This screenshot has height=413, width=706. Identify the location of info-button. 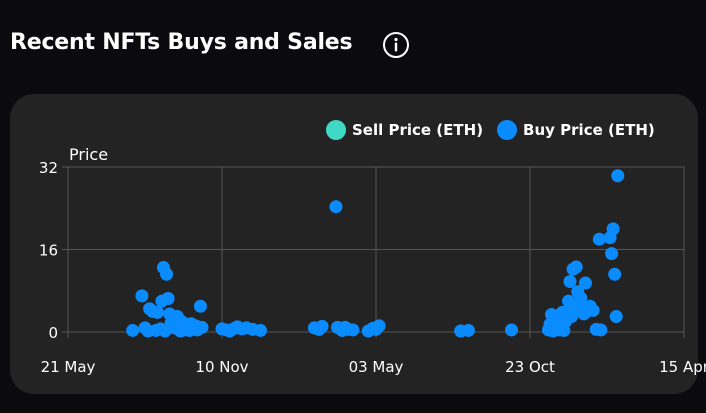
(396, 45).